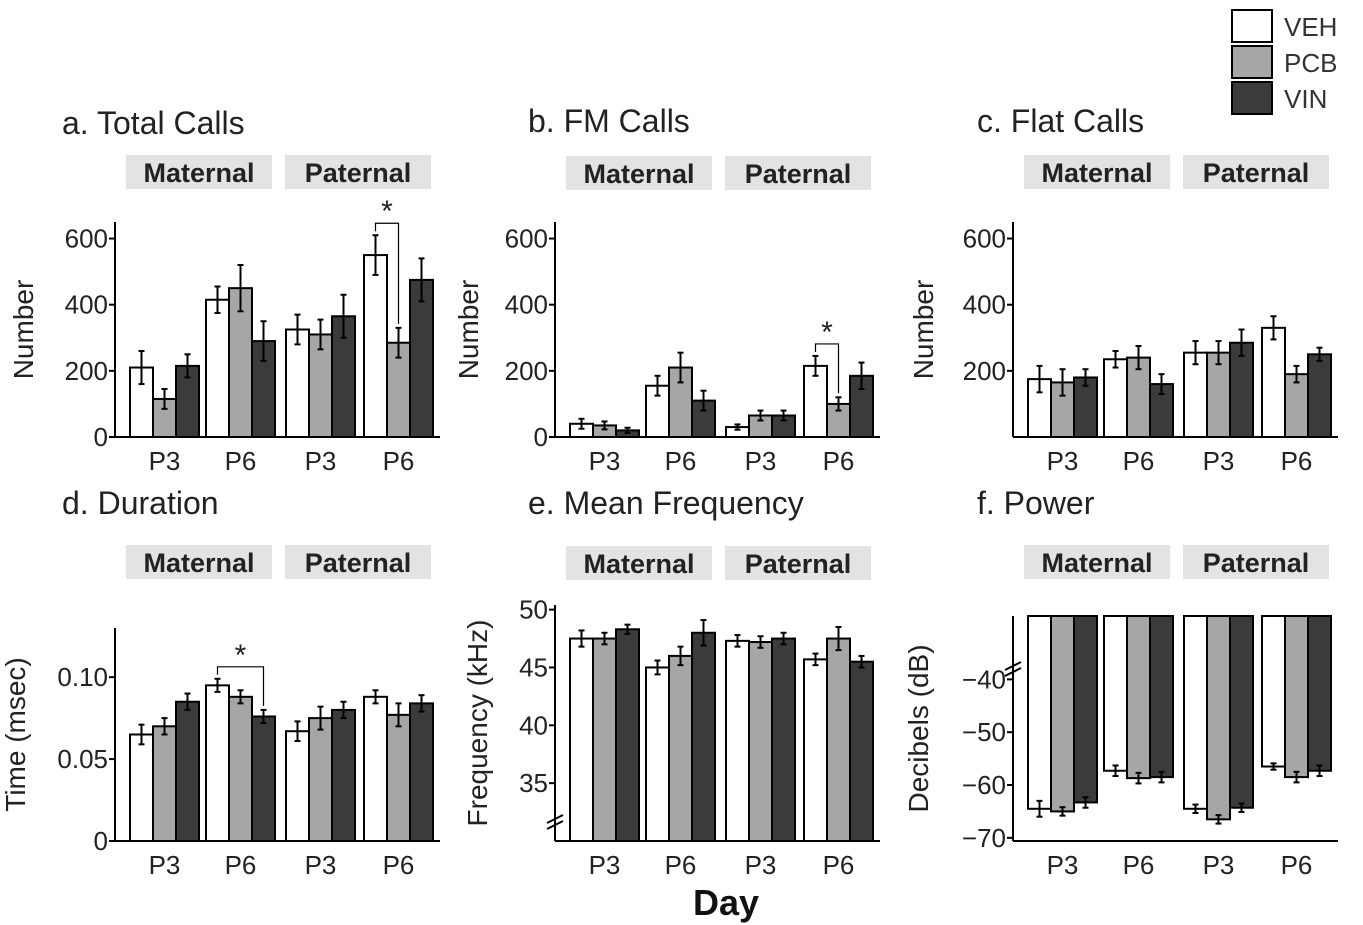 This screenshot has height=925, width=1363. What do you see at coordinates (533, 725) in the screenshot?
I see `y-tick-label: 40` at bounding box center [533, 725].